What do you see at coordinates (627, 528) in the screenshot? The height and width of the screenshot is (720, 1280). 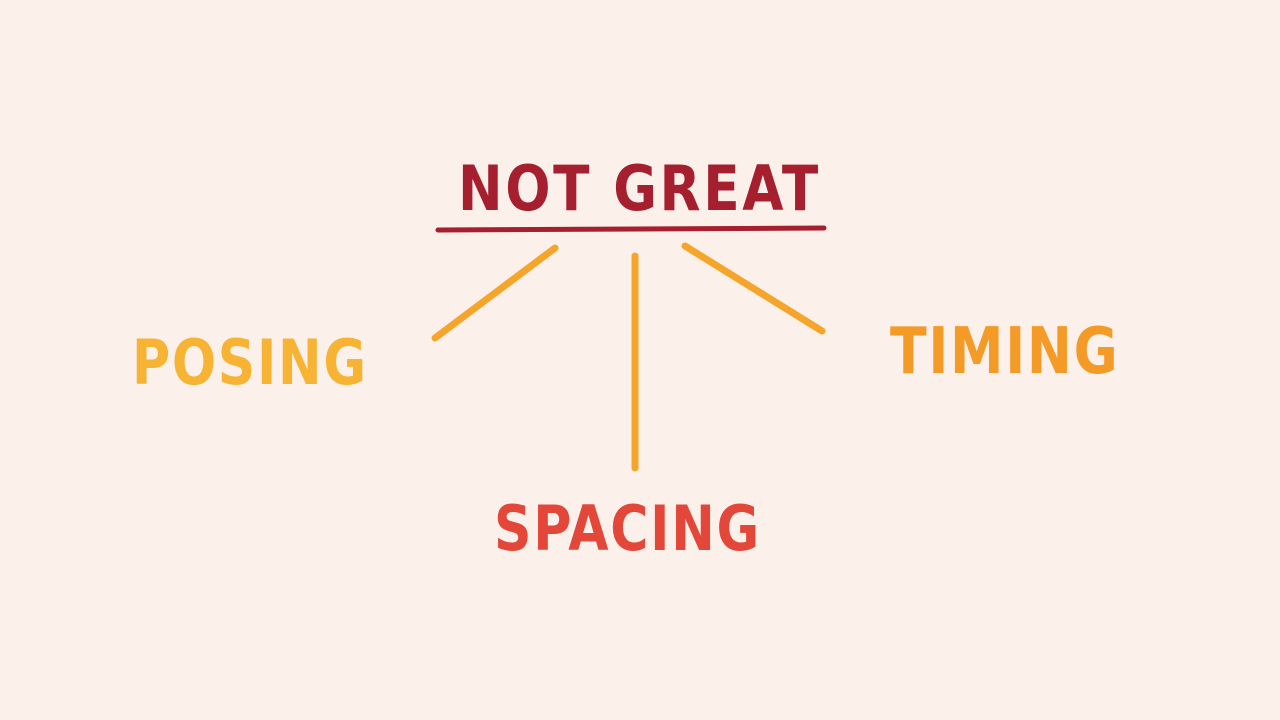 I see `branch-label-spacing: SPACING` at bounding box center [627, 528].